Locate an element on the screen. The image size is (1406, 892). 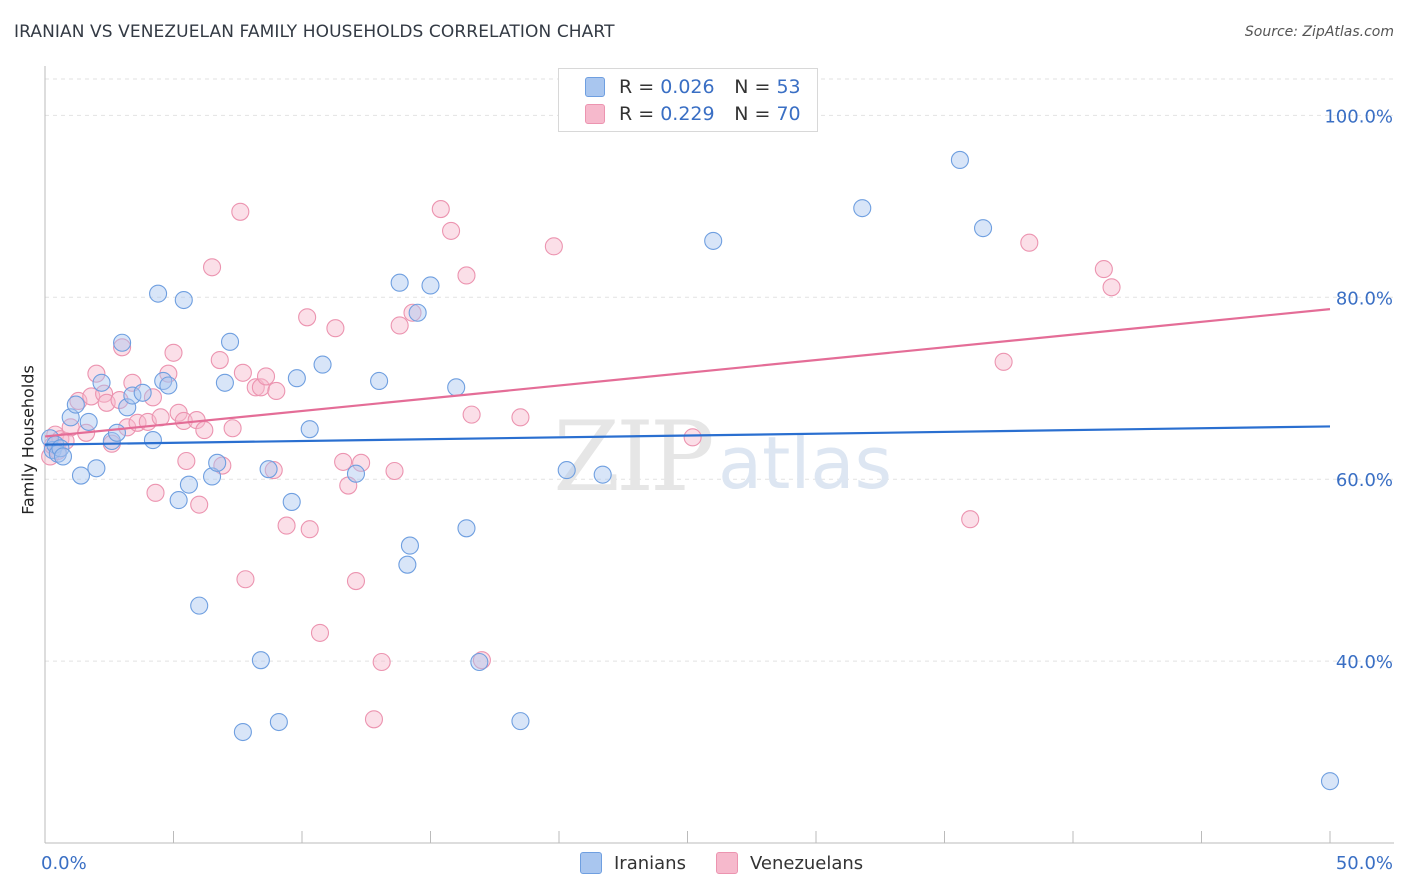
legend-row-iranians: R = 0.026 N = 53 is located at coordinates (693, 87).